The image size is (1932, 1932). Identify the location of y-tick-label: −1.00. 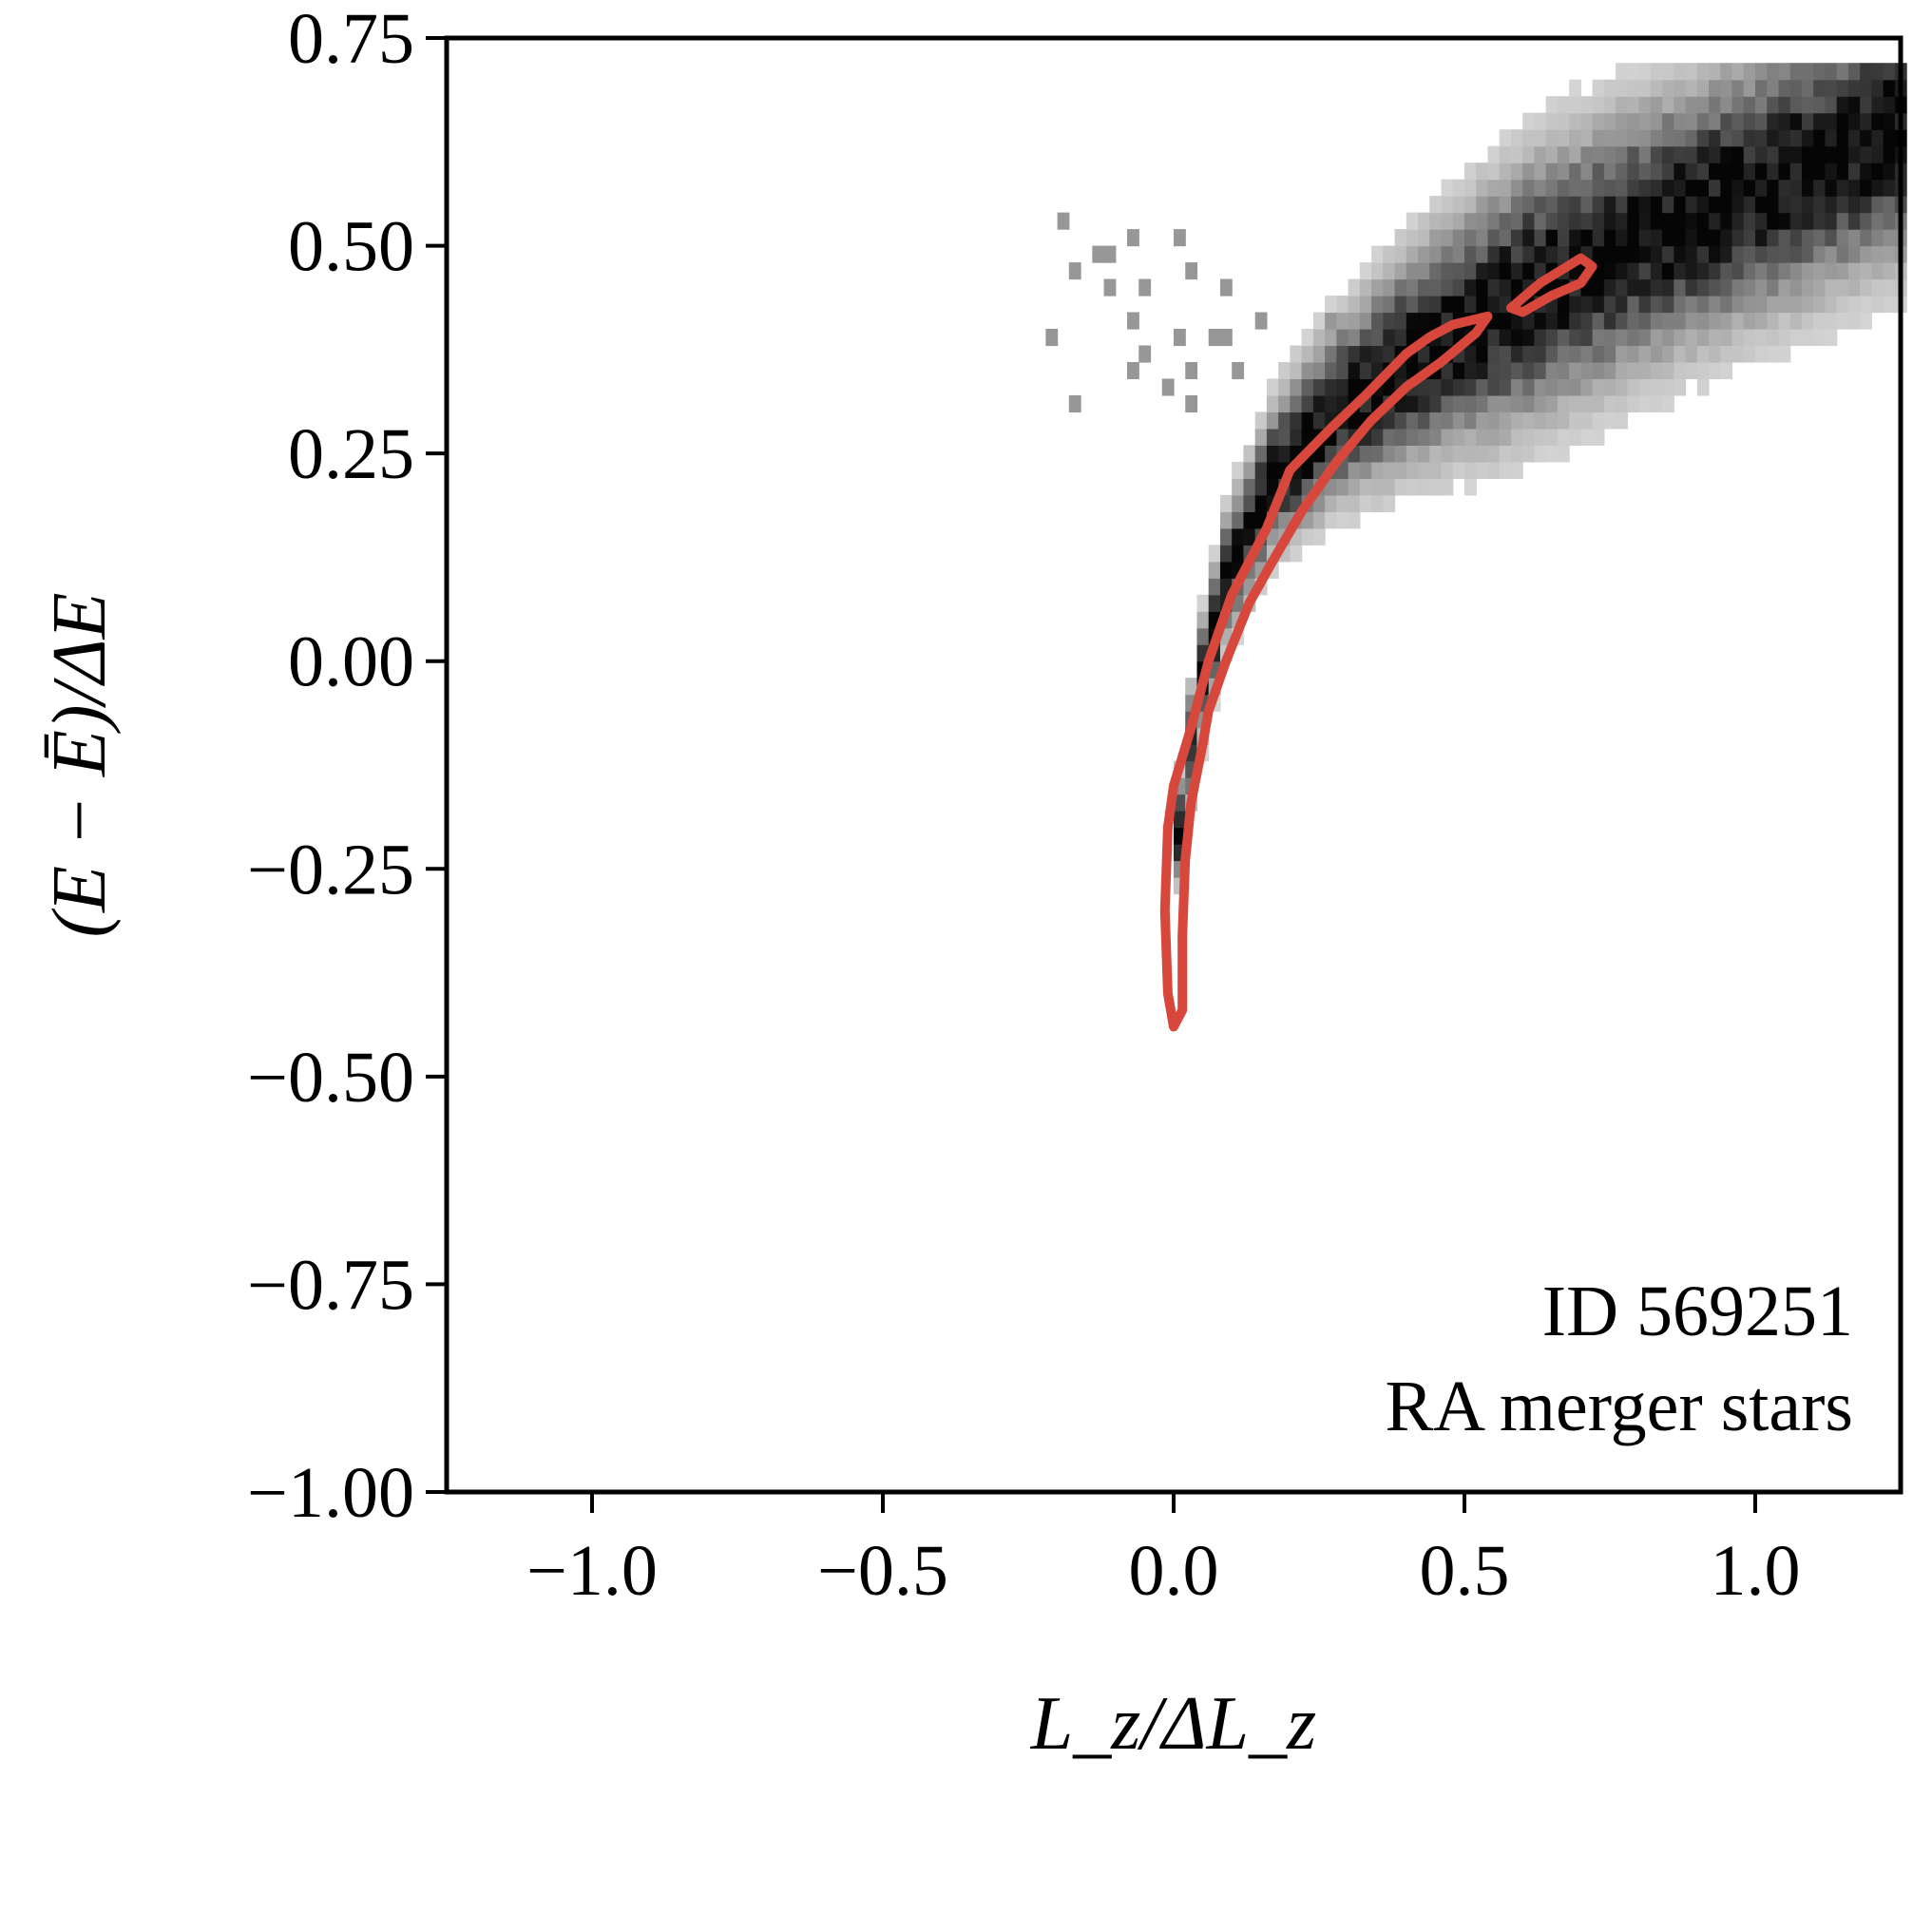
(330, 1493).